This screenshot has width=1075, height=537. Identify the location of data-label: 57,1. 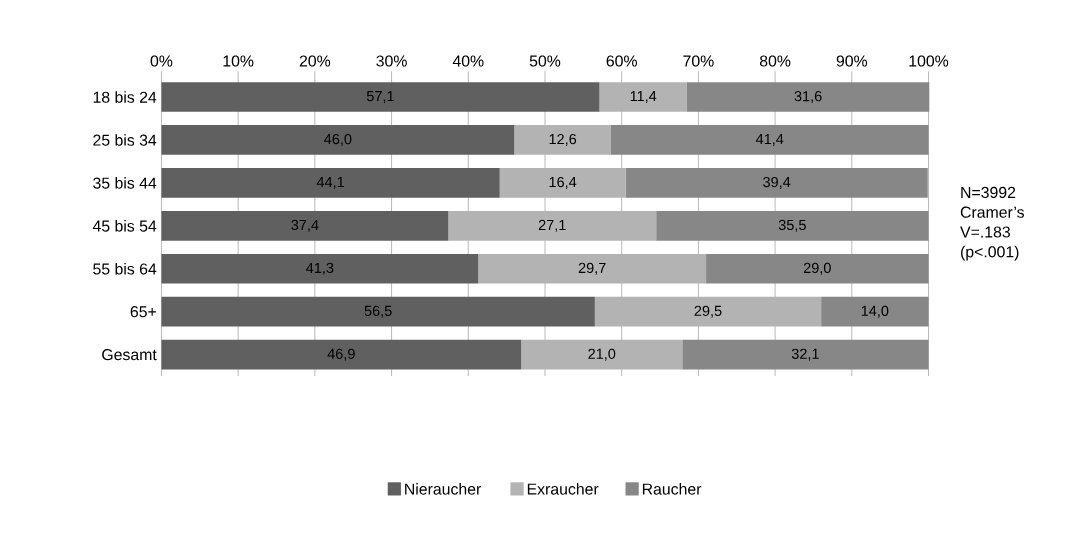
(380, 96).